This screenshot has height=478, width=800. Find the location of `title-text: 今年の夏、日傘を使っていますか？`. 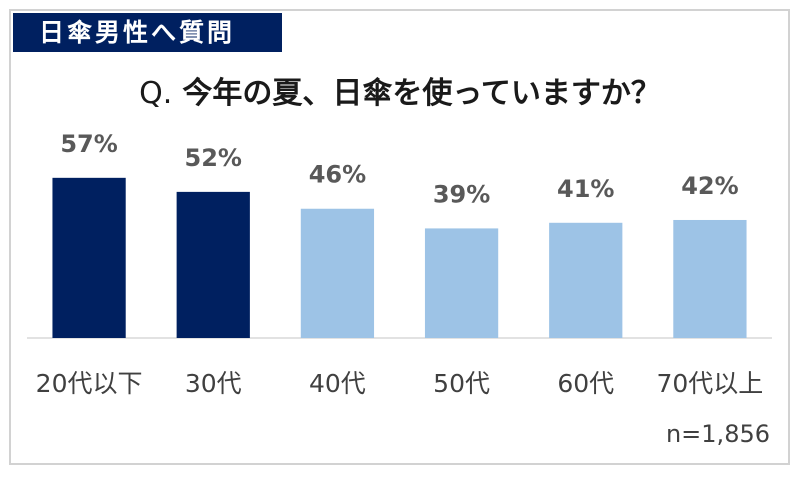

title-text: 今年の夏、日傘を使っていますか？ is located at coordinates (421, 93).